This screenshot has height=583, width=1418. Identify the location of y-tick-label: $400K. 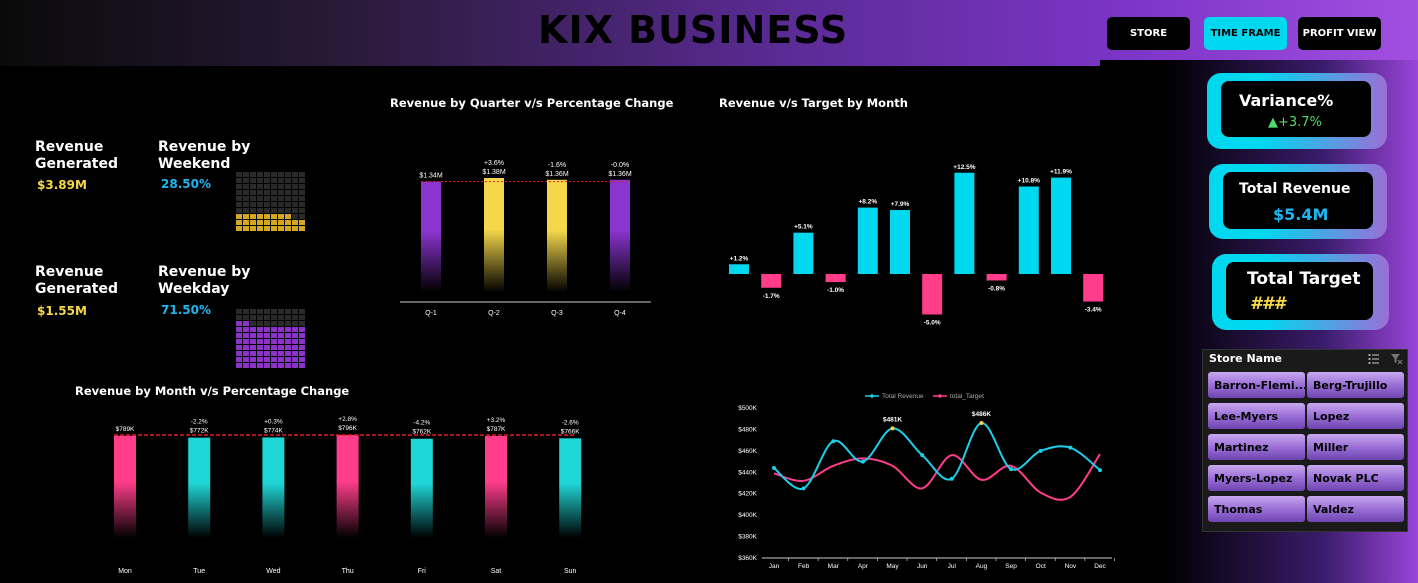
(747, 515).